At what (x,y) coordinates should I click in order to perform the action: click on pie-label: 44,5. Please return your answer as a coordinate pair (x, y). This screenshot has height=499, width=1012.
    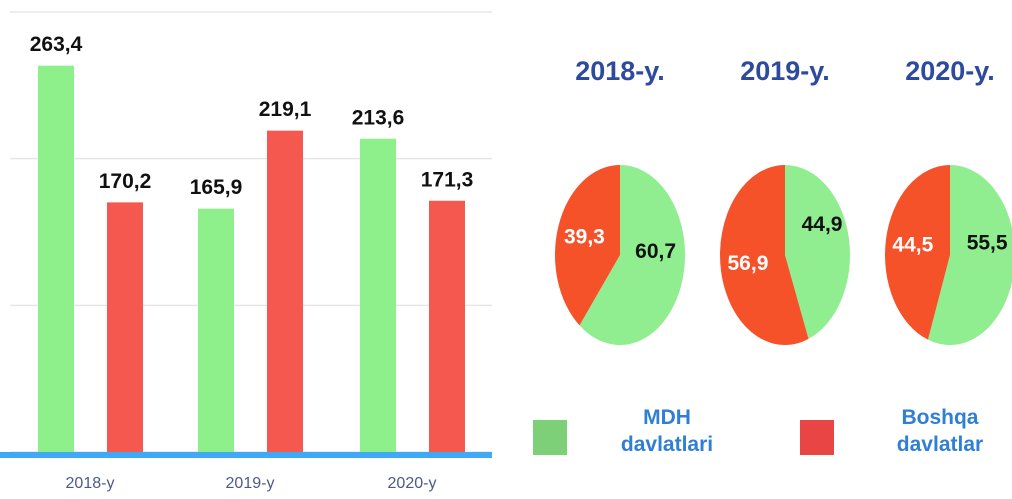
    Looking at the image, I should click on (912, 245).